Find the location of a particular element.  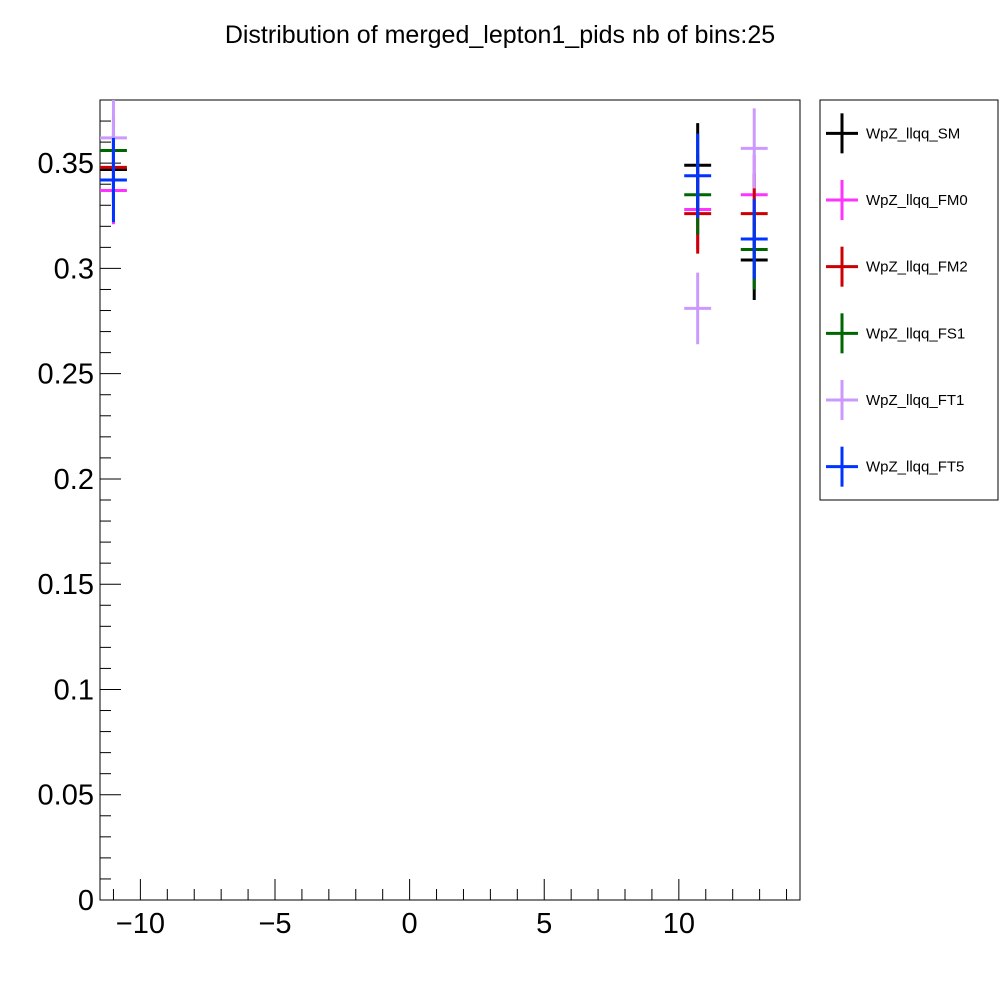

y-tick-label: 0.25 is located at coordinates (66, 375).